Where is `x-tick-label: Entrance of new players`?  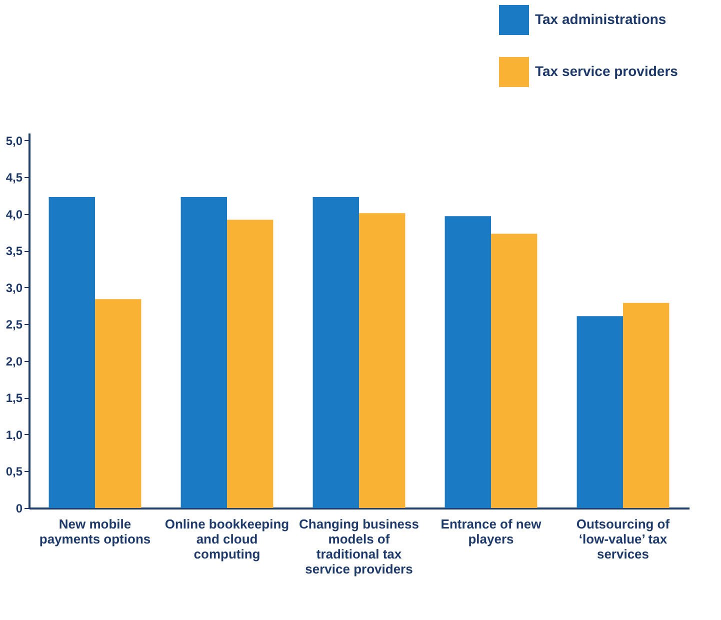 x-tick-label: Entrance of new players is located at coordinates (491, 531).